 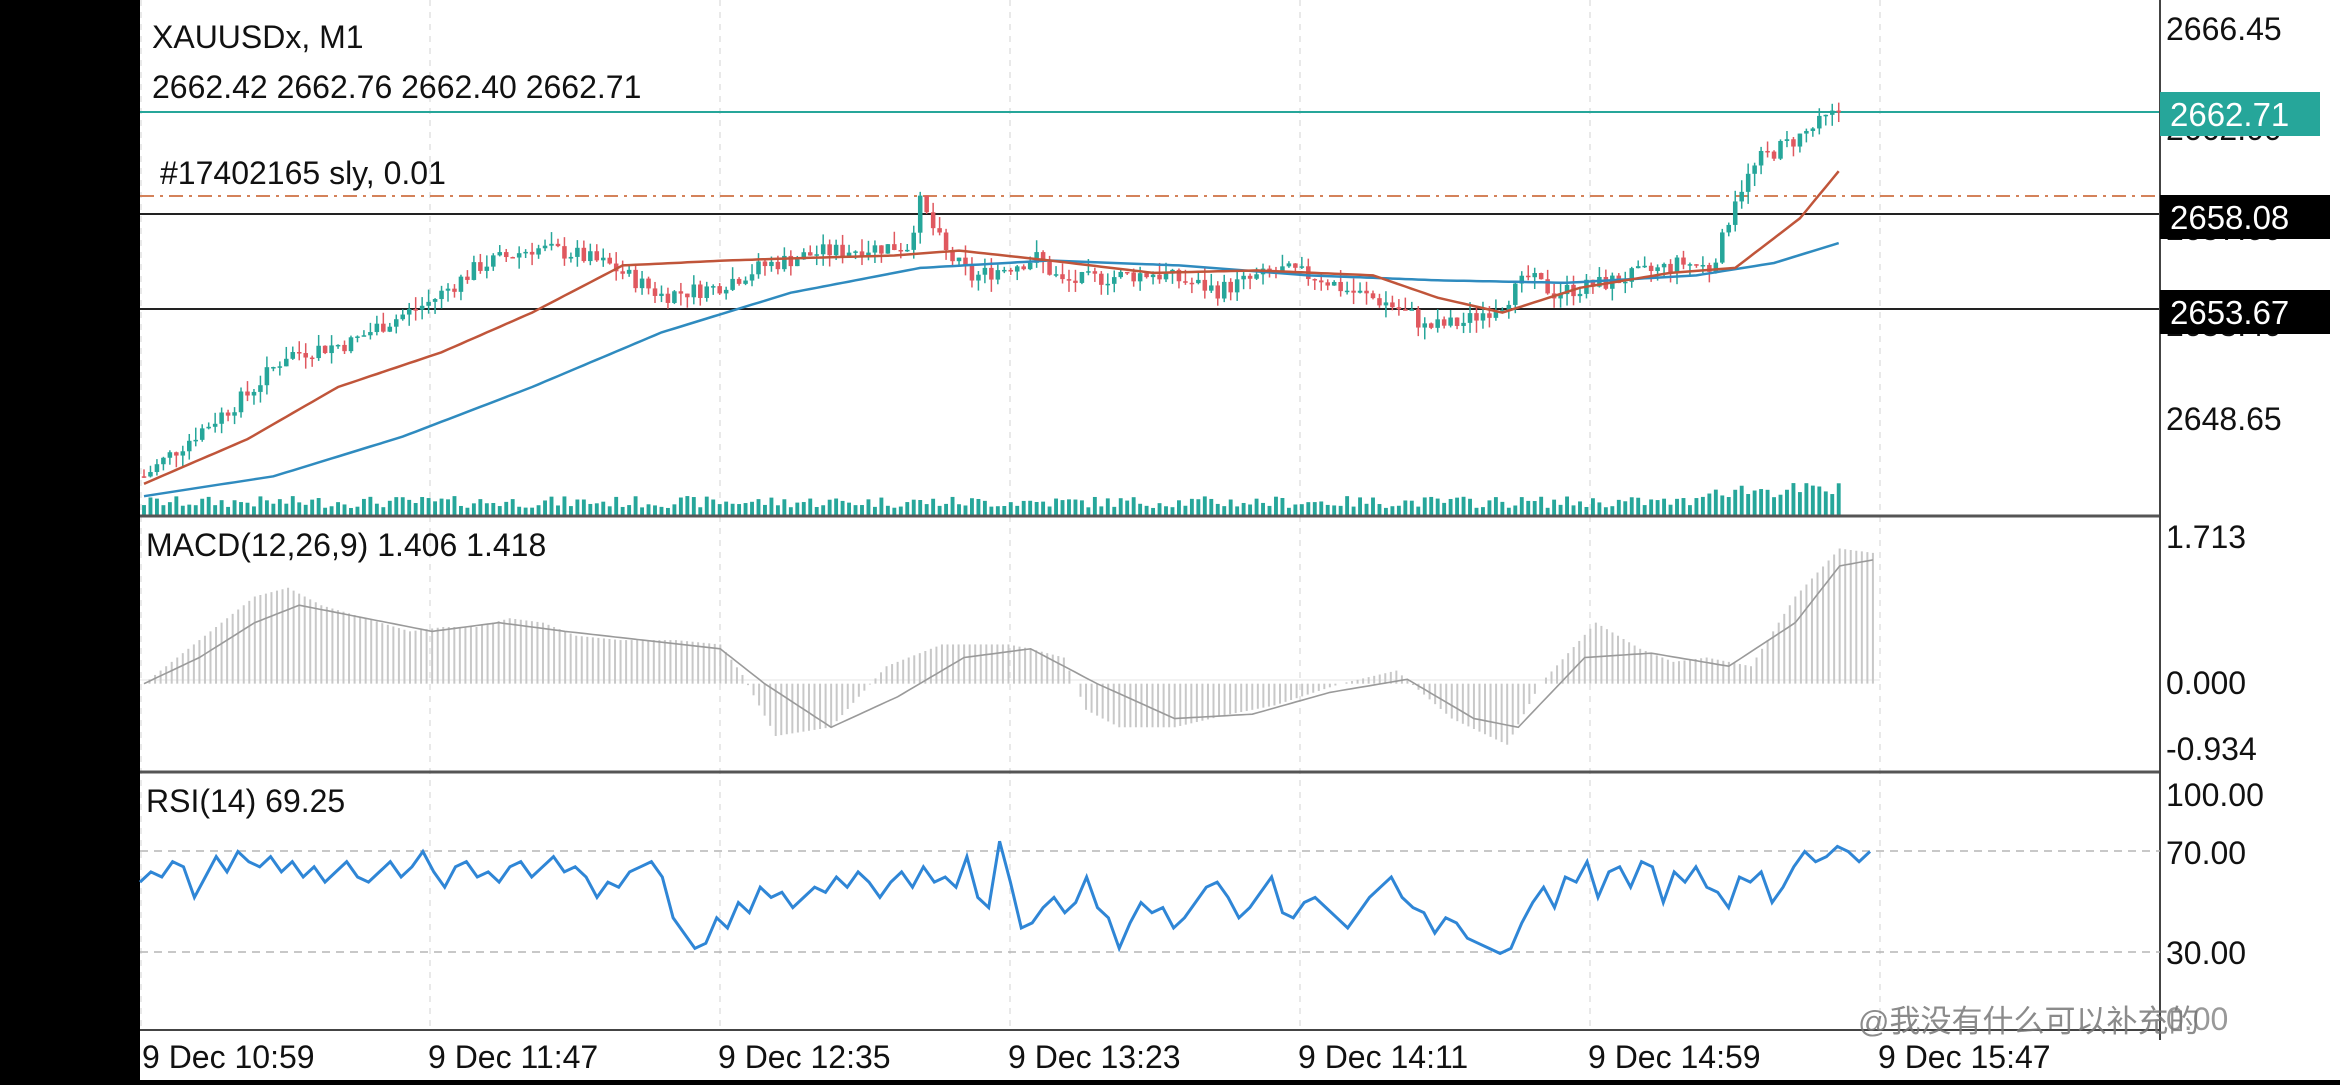 What do you see at coordinates (258, 37) in the screenshot?
I see `symbol-timeframe-label: XAUUSDx, M1` at bounding box center [258, 37].